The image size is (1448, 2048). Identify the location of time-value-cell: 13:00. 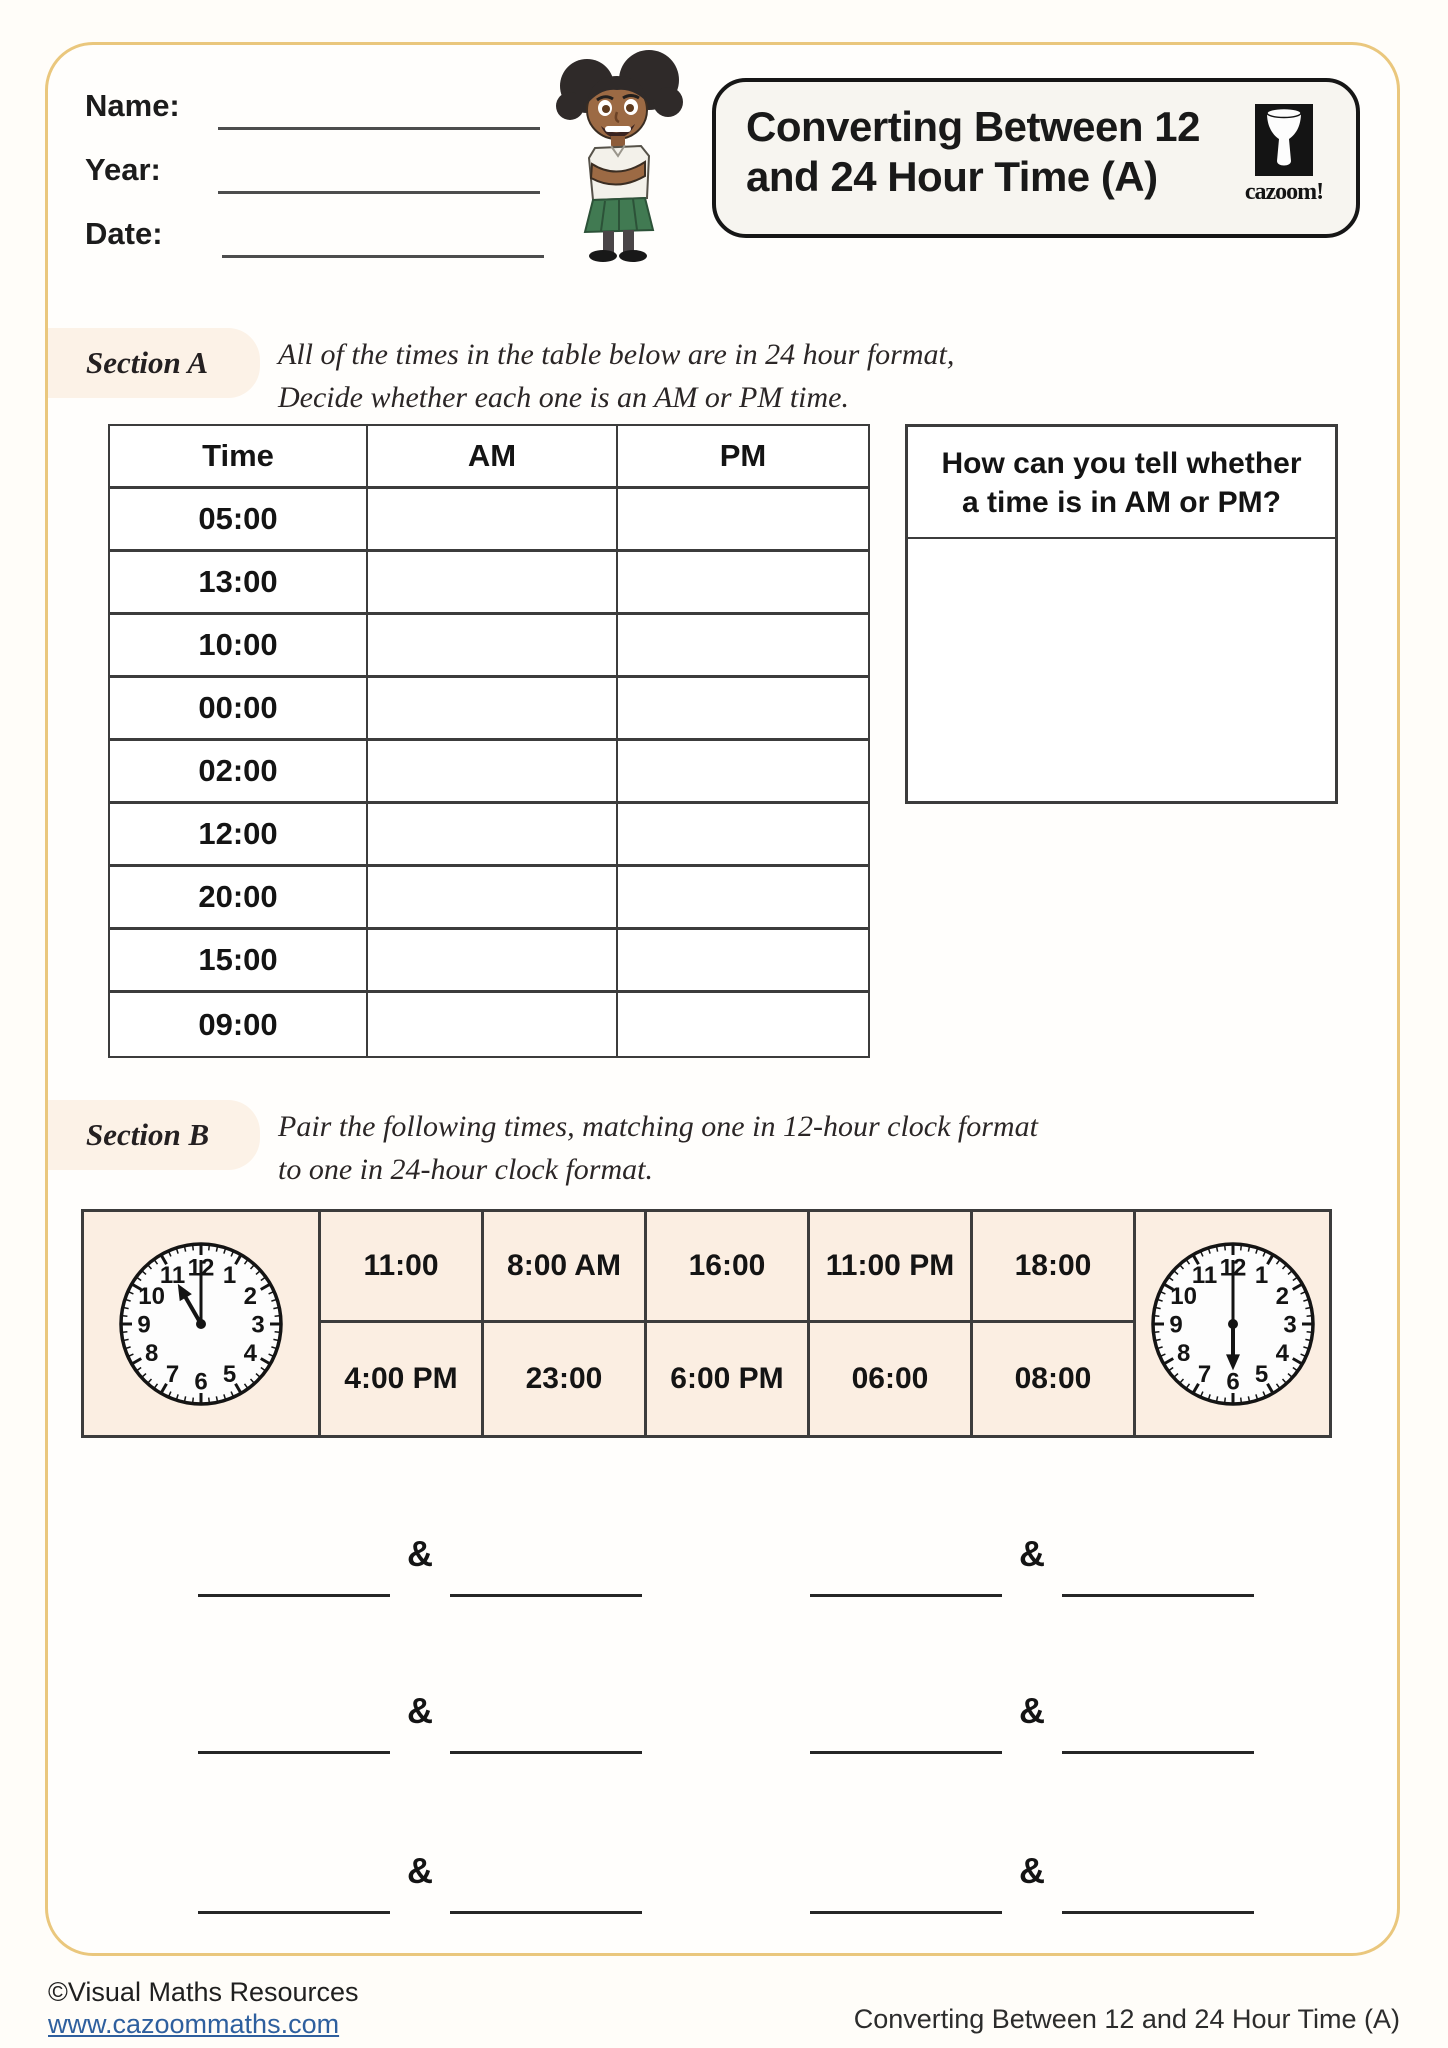
(239, 583).